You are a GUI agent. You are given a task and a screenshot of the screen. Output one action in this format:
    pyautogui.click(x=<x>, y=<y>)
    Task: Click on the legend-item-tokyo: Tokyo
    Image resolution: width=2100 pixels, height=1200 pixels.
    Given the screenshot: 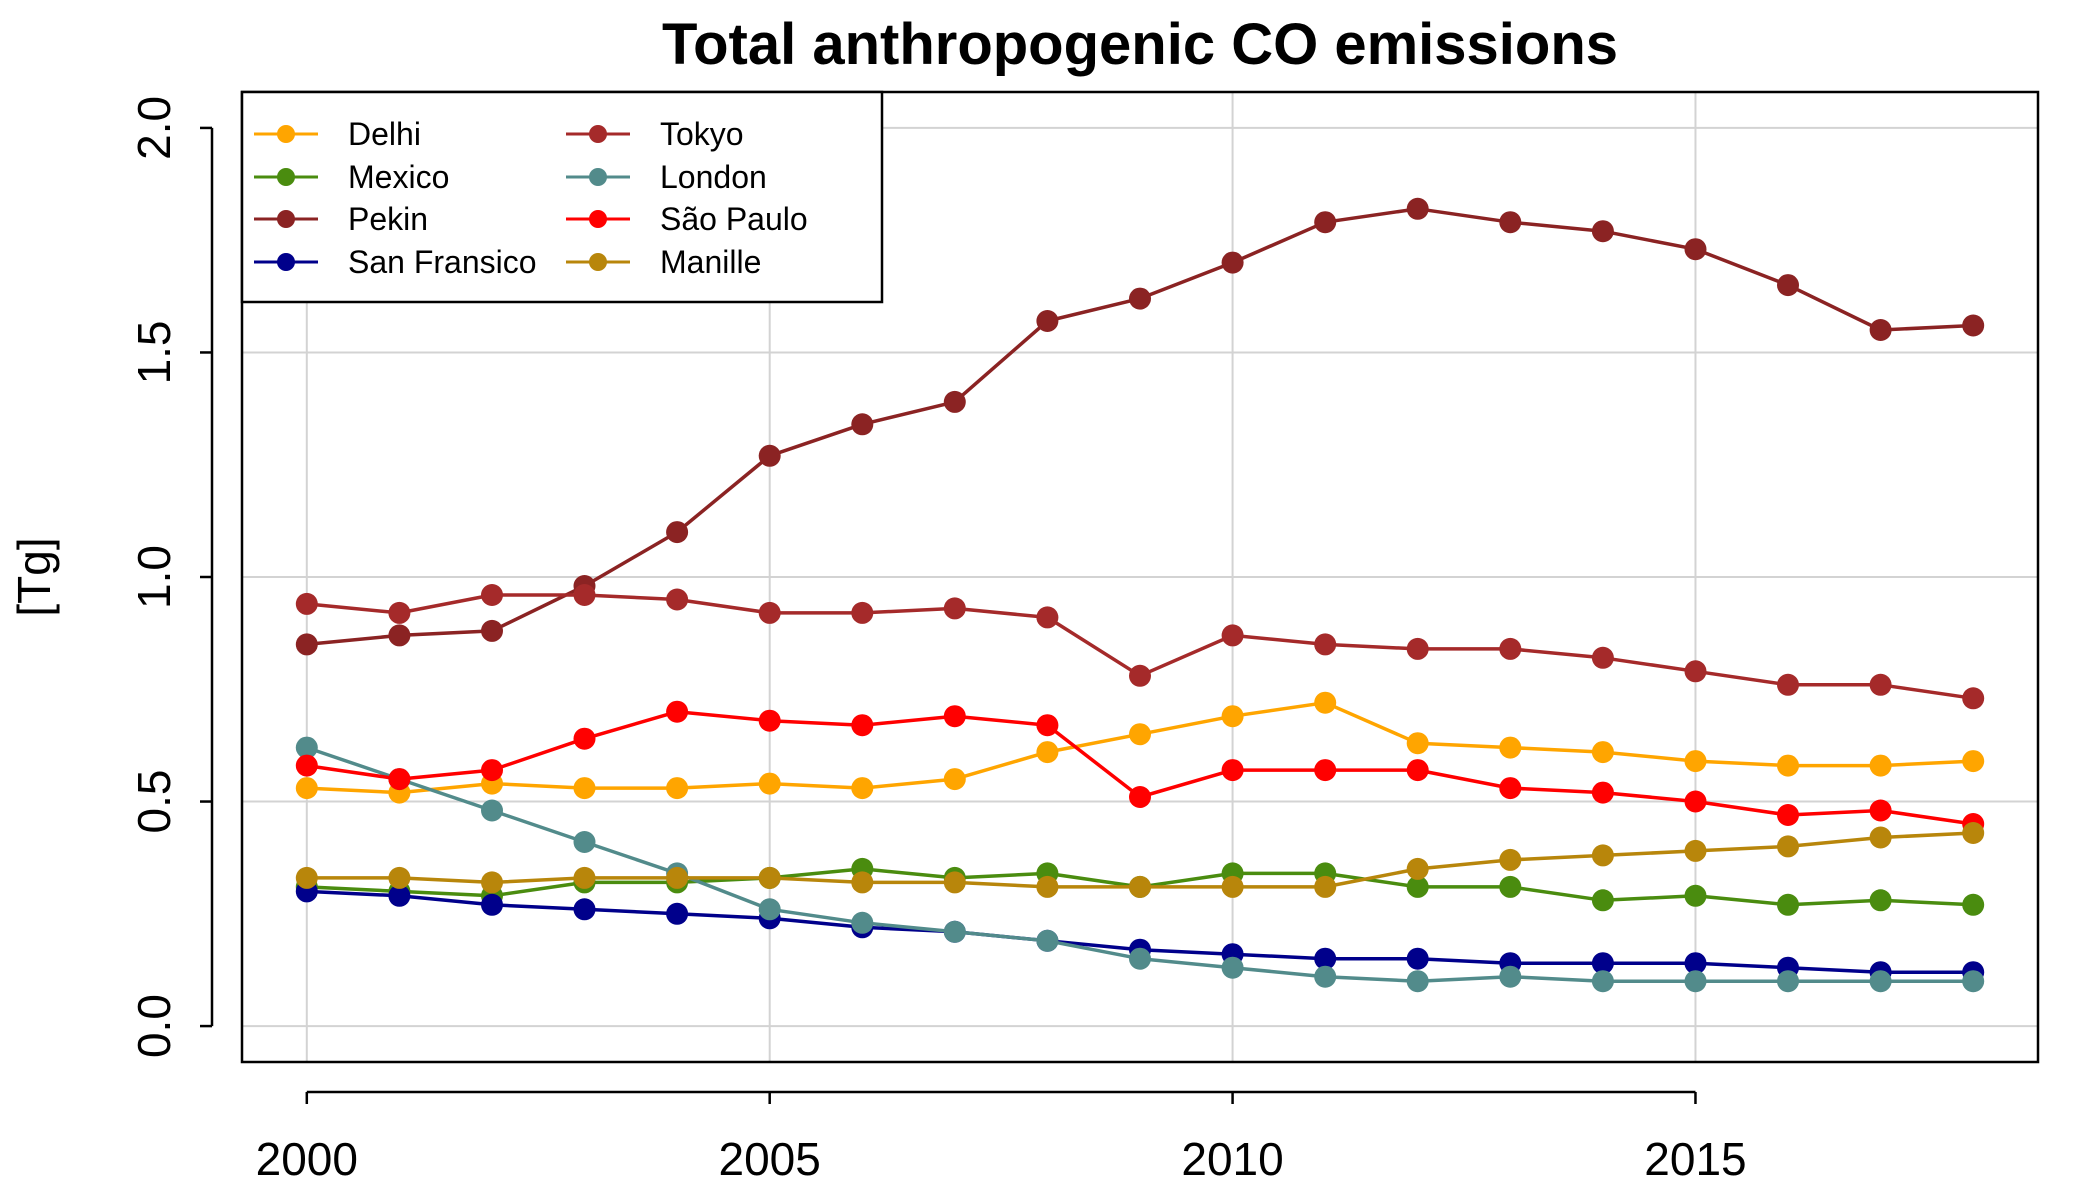 What is the action you would take?
    pyautogui.click(x=655, y=134)
    